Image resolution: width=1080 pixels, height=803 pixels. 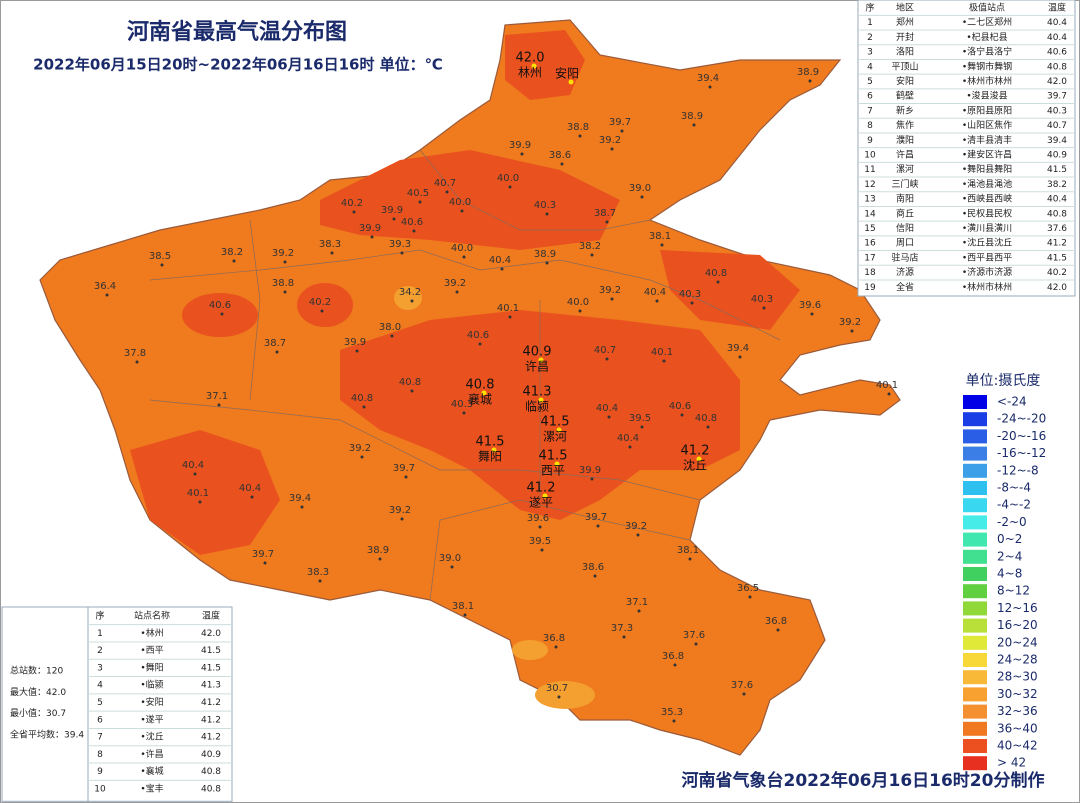 What do you see at coordinates (1021, 419) in the screenshot?
I see `legend-label: -24~-20` at bounding box center [1021, 419].